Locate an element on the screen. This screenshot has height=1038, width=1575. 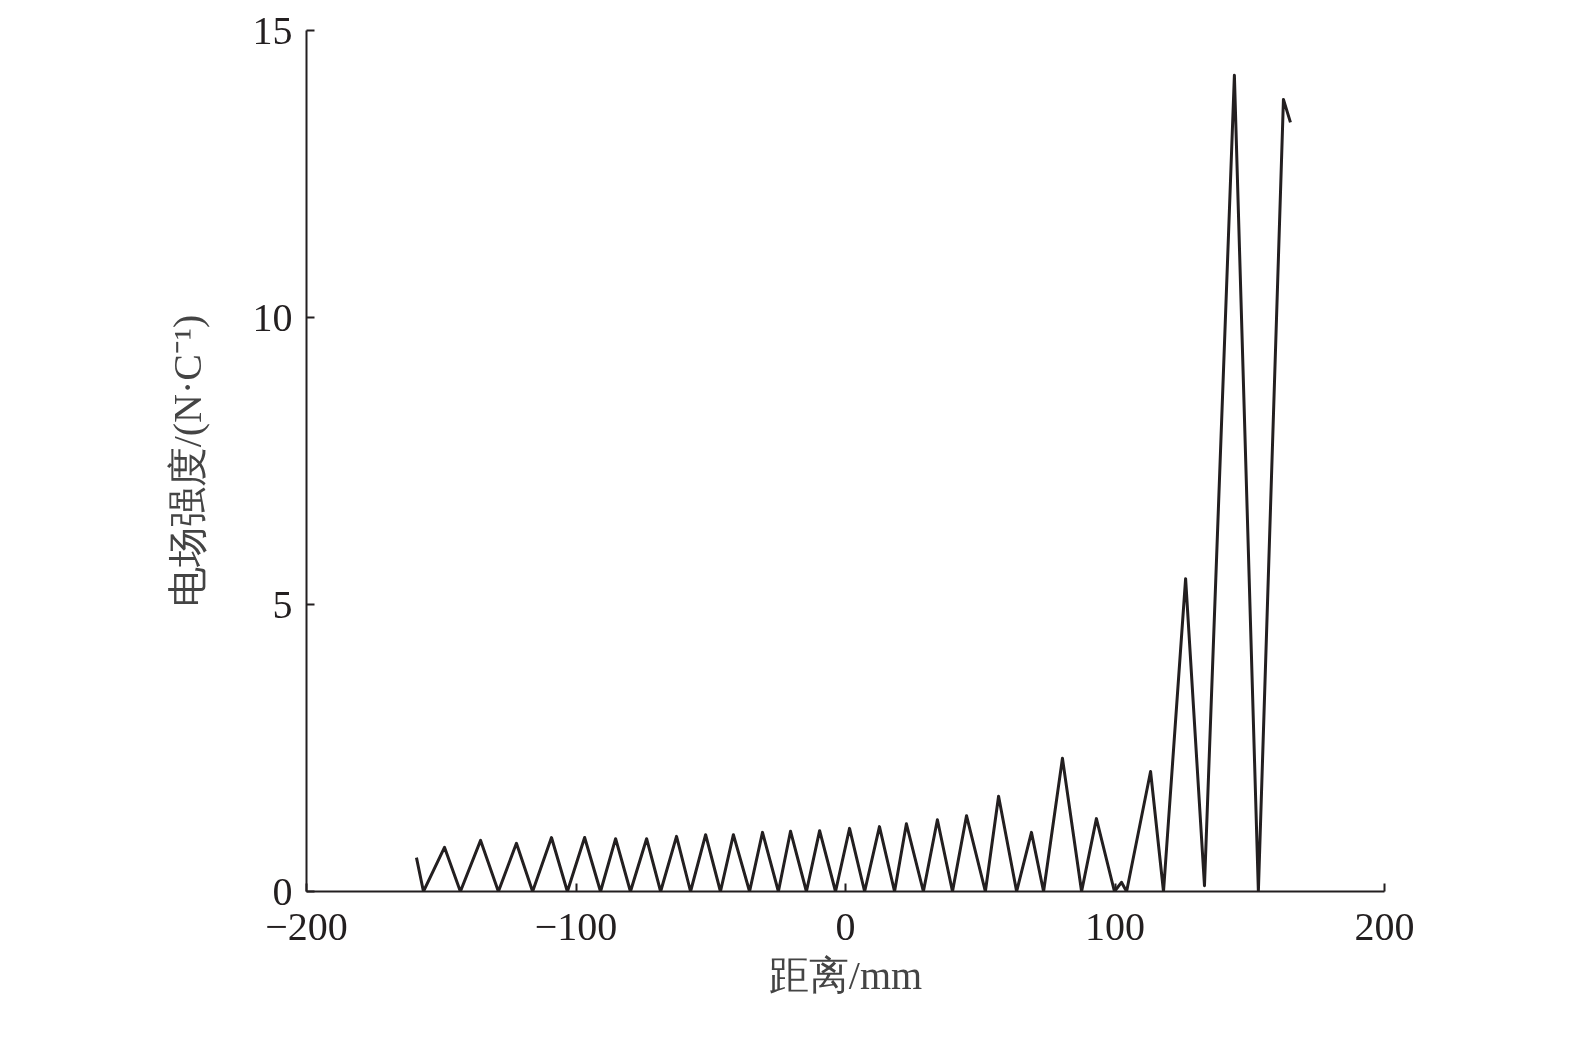
y-tick-label: 5 is located at coordinates (282, 604).